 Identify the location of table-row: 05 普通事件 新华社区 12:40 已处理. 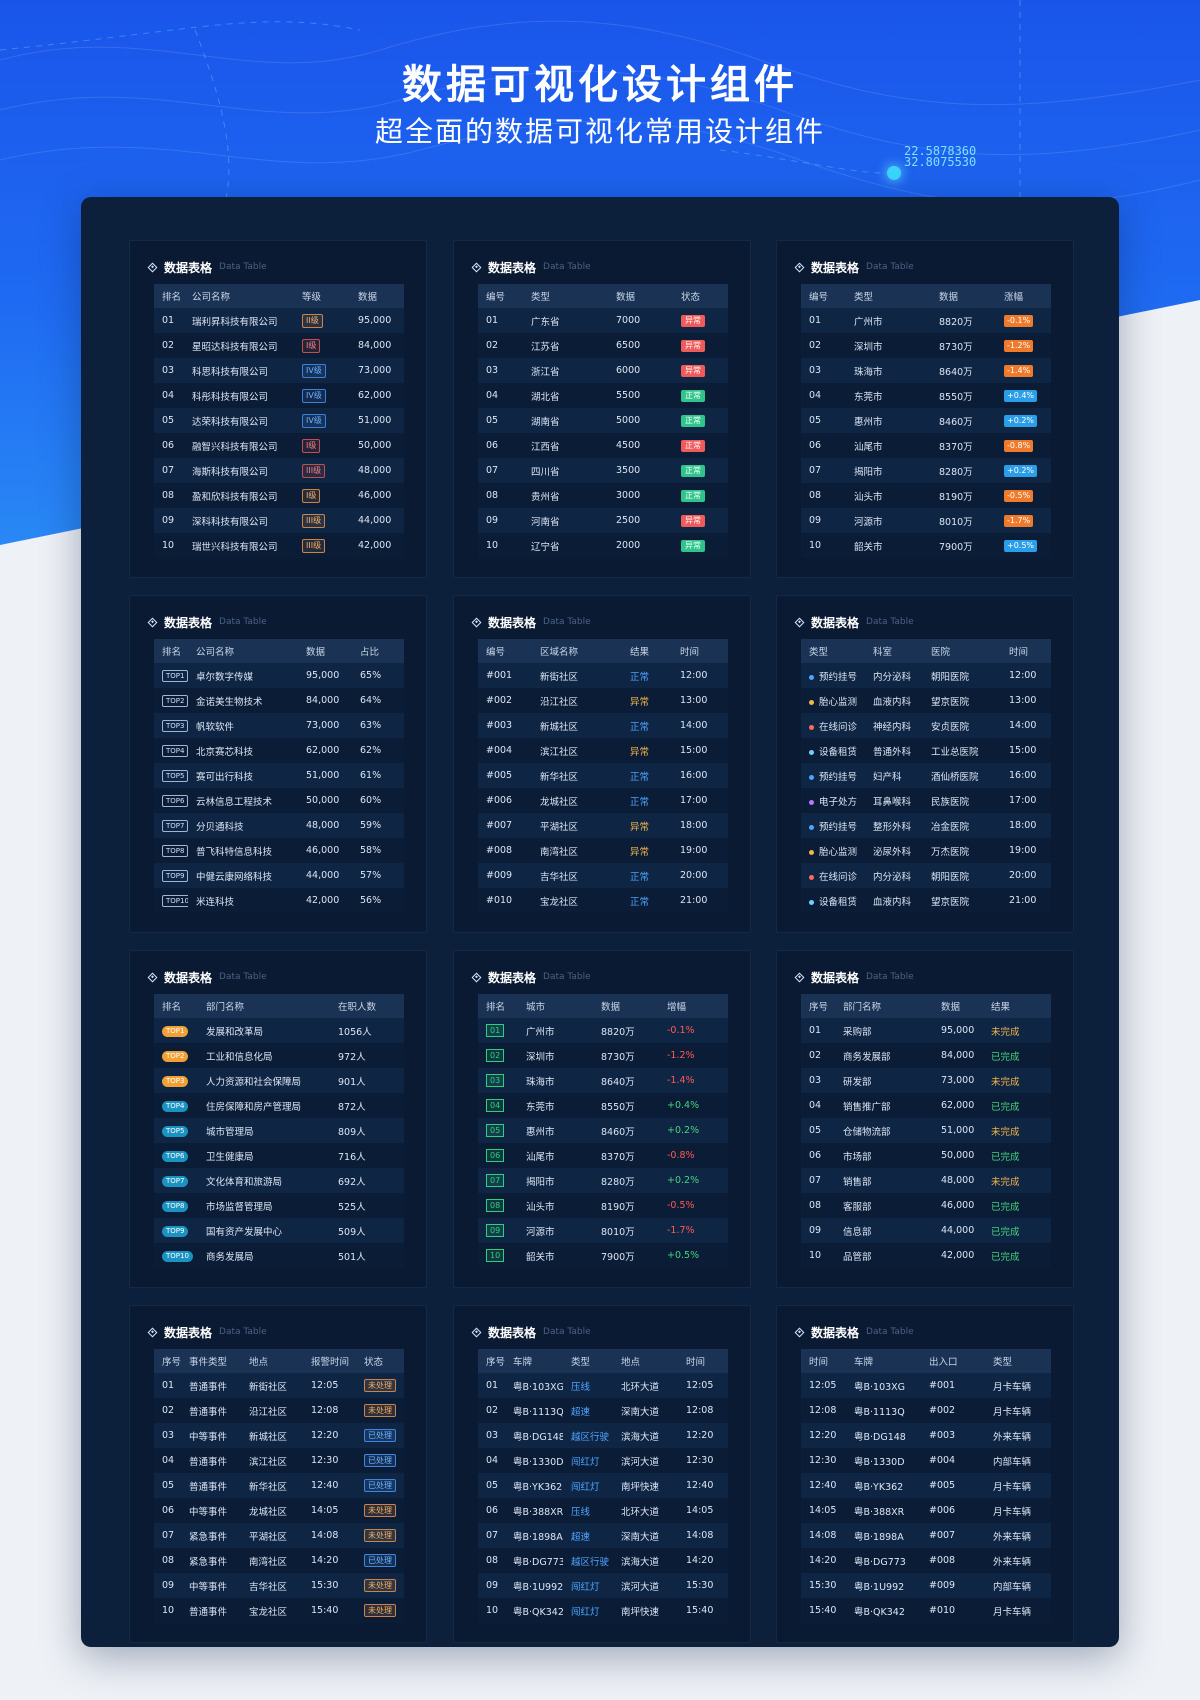
(279, 1485).